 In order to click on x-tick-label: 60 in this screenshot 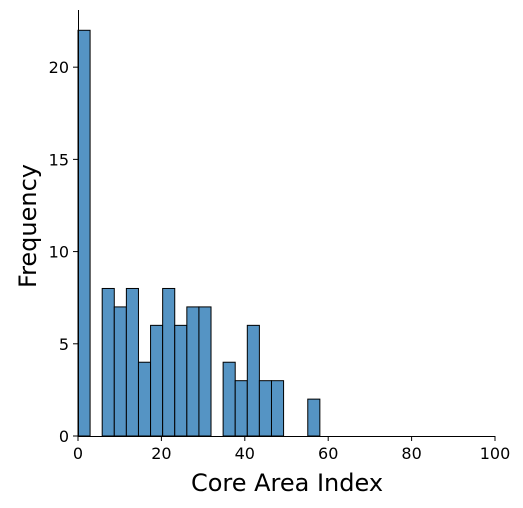, I will do `click(328, 453)`.